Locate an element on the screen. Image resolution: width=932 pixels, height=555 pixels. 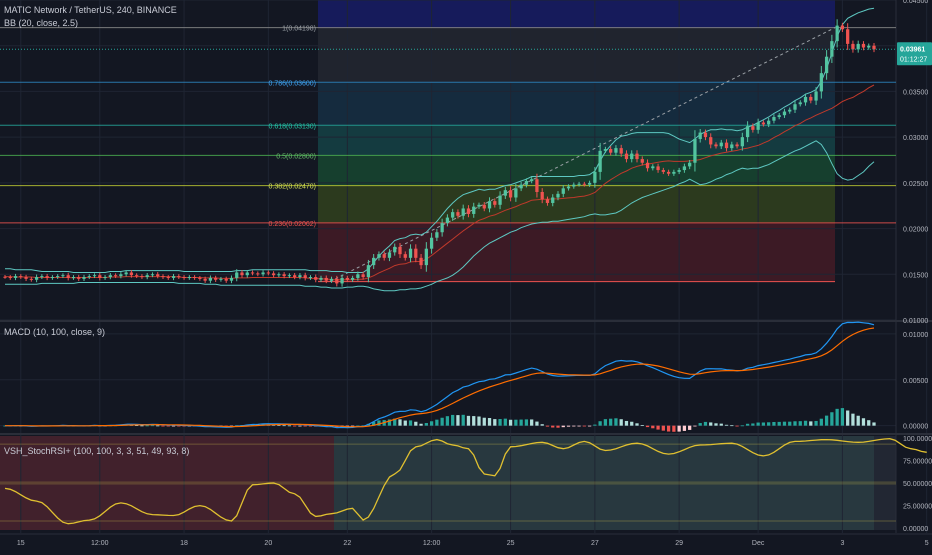
macd-indicator-label: MACD (10, 100, close, 9) is located at coordinates (55, 332).